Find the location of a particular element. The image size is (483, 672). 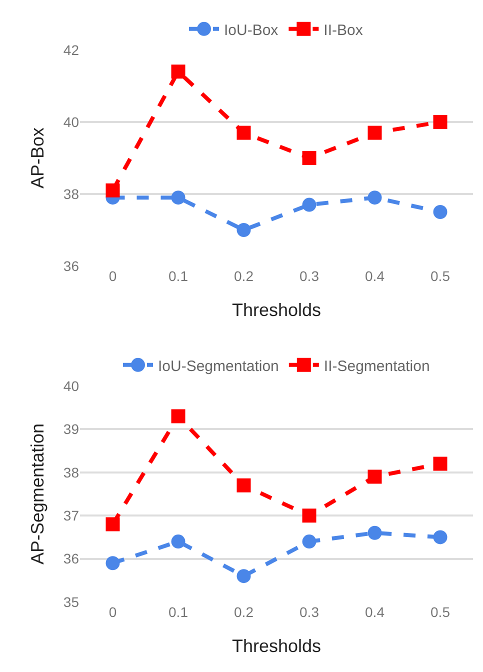

y-tick-label: 39 is located at coordinates (71, 429).